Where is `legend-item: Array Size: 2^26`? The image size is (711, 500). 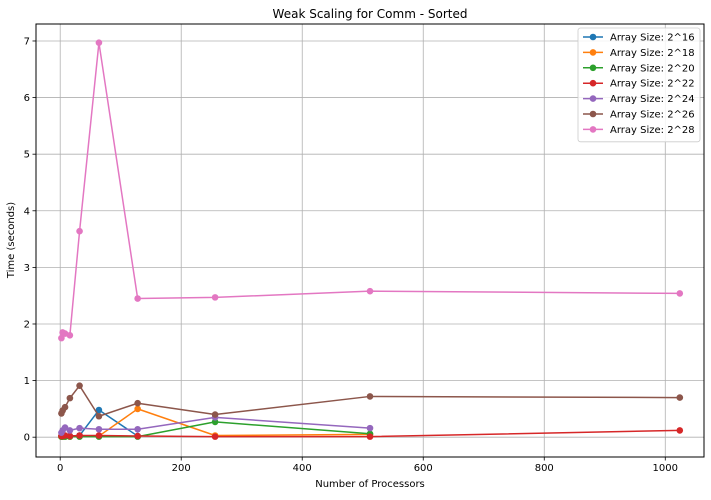 legend-item: Array Size: 2^26 is located at coordinates (639, 115).